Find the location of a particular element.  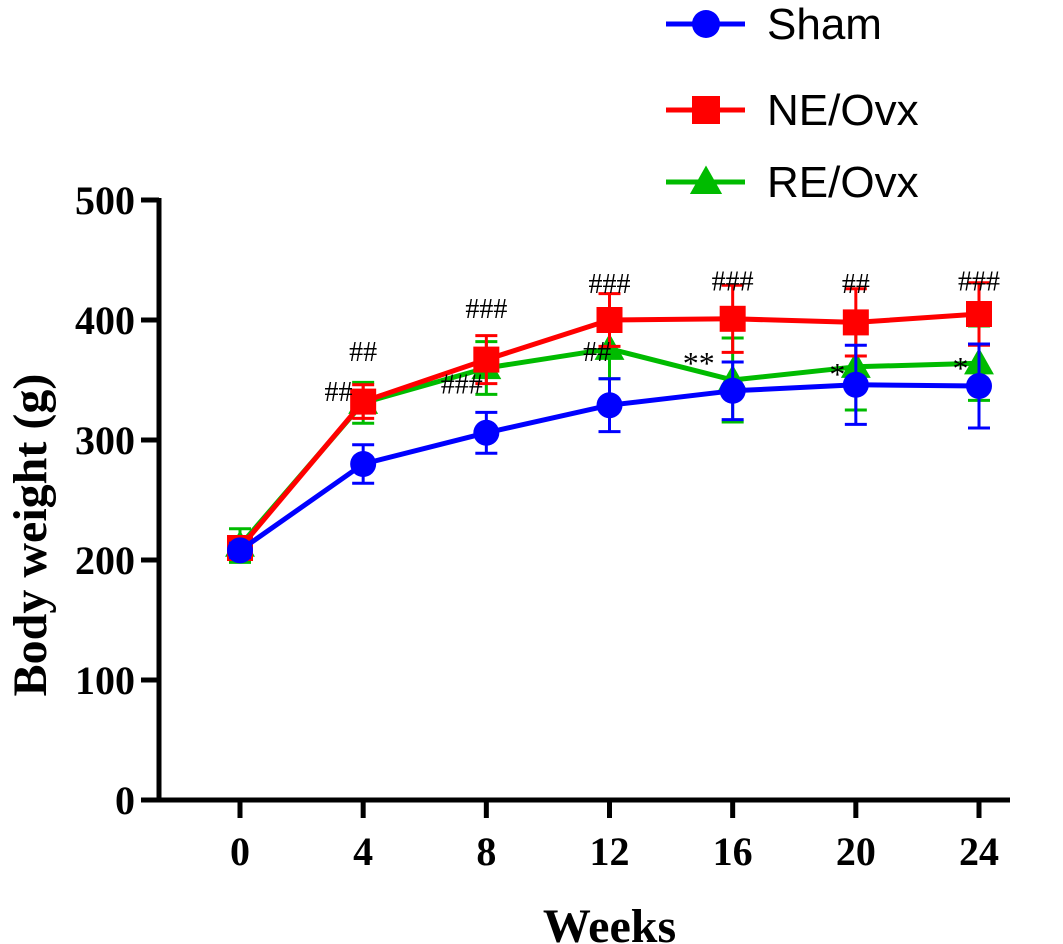

legend-label: NE/Ovx is located at coordinates (843, 110).